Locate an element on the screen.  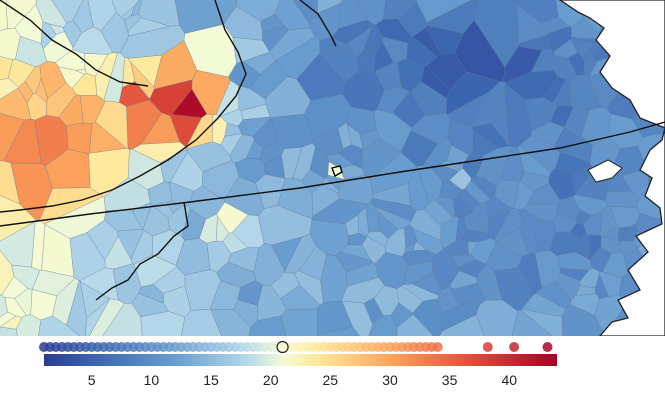
legend-color-bar is located at coordinates (300, 360).